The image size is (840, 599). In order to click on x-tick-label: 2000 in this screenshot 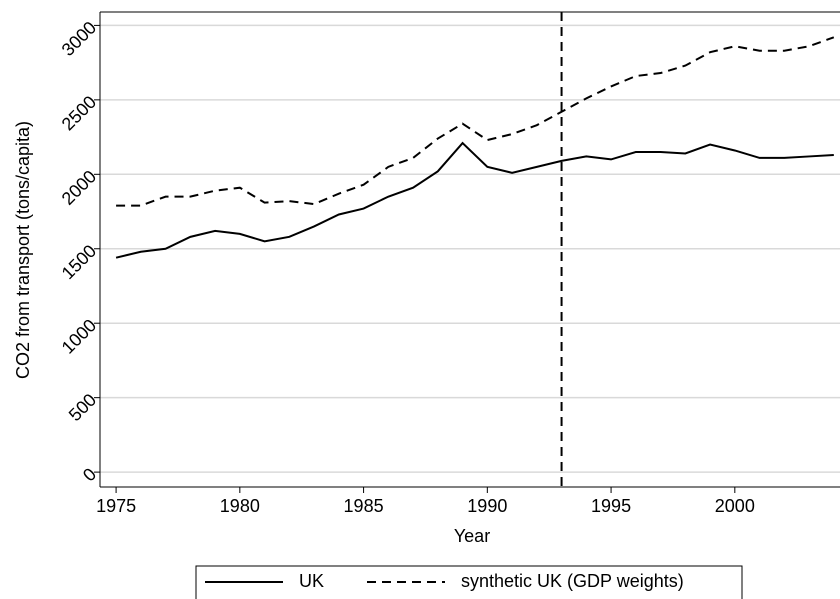, I will do `click(735, 506)`.